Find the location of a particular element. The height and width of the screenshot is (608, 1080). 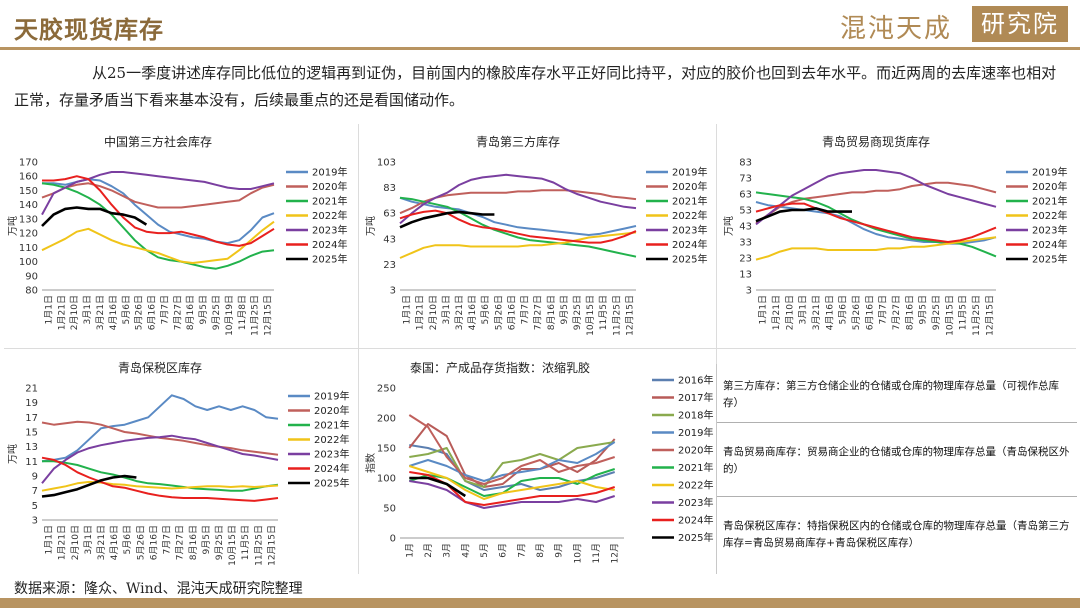

legend-label: 2025年 is located at coordinates (689, 259).